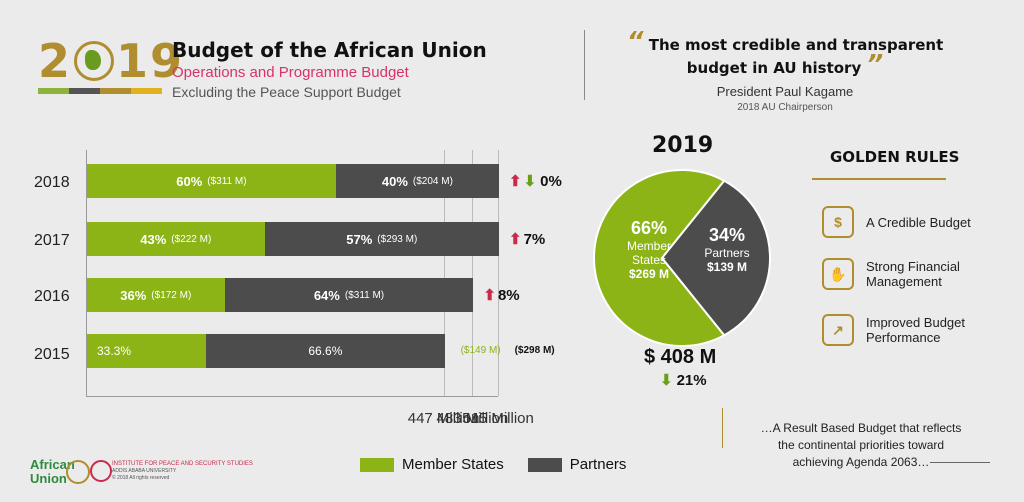 The height and width of the screenshot is (502, 1024). Describe the element at coordinates (774, 68) in the screenshot. I see `quote-line-2: budget in AU history` at that location.